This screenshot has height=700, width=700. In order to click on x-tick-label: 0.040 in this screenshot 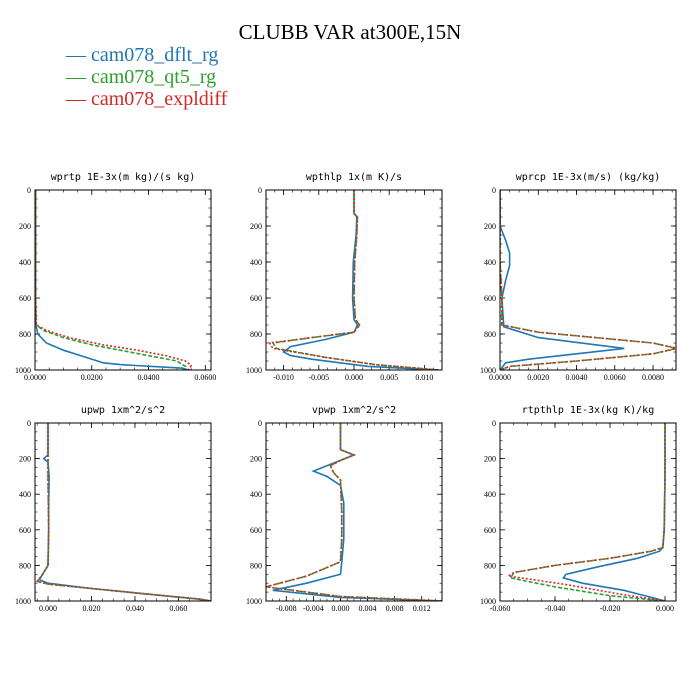, I will do `click(135, 608)`.